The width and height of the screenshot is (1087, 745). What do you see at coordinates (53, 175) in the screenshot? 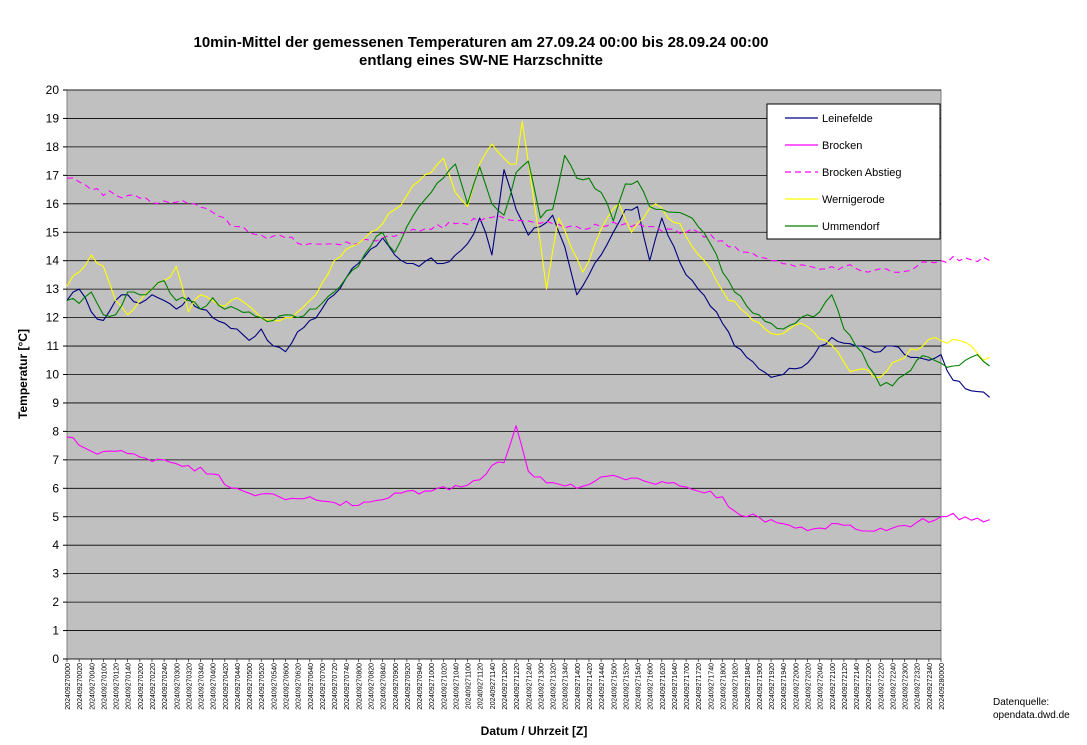
I see `y-tick-label: 17` at bounding box center [53, 175].